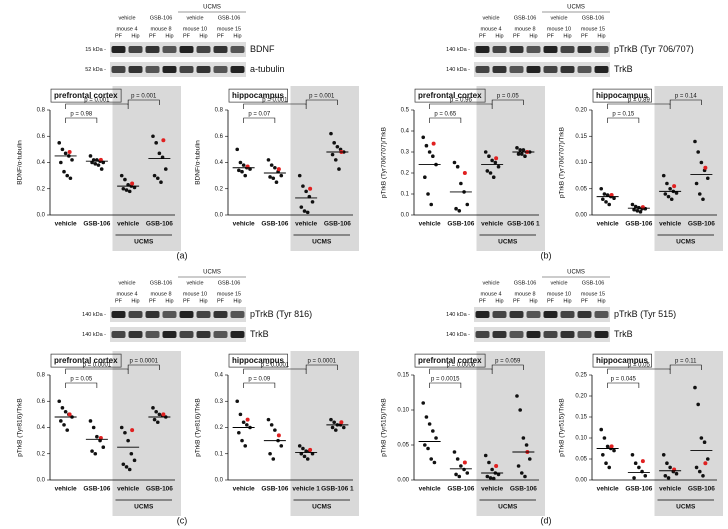 This screenshot has width=728, height=529. What do you see at coordinates (20, 427) in the screenshot?
I see `y-axis-label: pTrkB (Tyr816)/TrkB` at bounding box center [20, 427].